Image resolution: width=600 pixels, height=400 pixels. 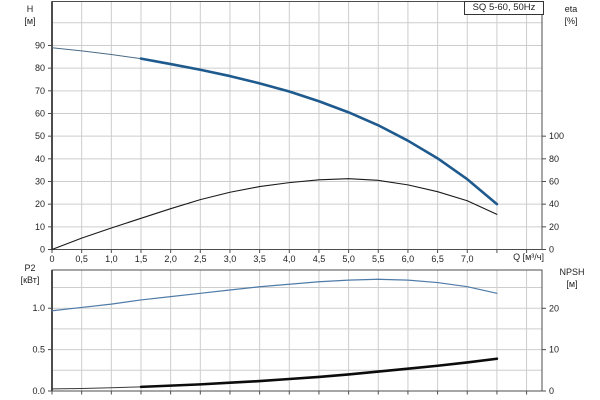 I want to click on left-tick-label: 70, so click(x=40, y=91).